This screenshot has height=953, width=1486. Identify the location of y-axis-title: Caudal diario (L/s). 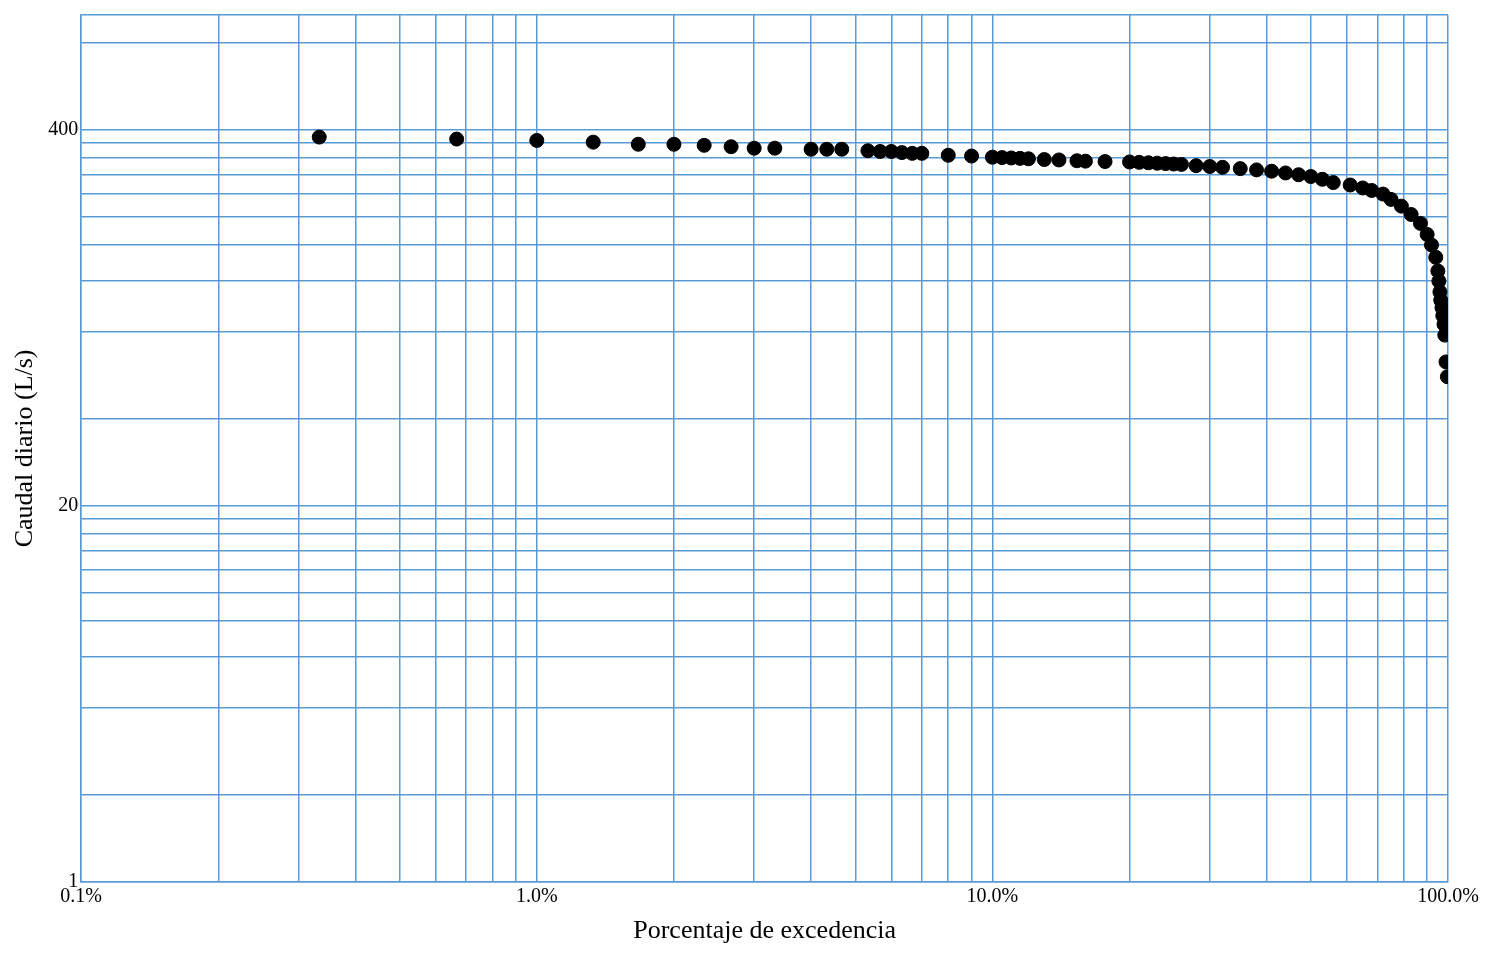
(24, 448).